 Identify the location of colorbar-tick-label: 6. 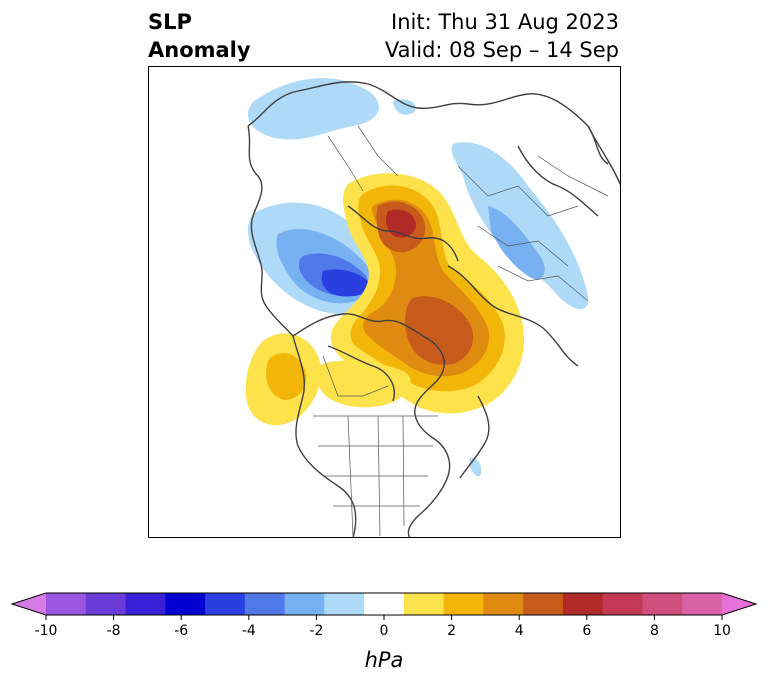
(586, 631).